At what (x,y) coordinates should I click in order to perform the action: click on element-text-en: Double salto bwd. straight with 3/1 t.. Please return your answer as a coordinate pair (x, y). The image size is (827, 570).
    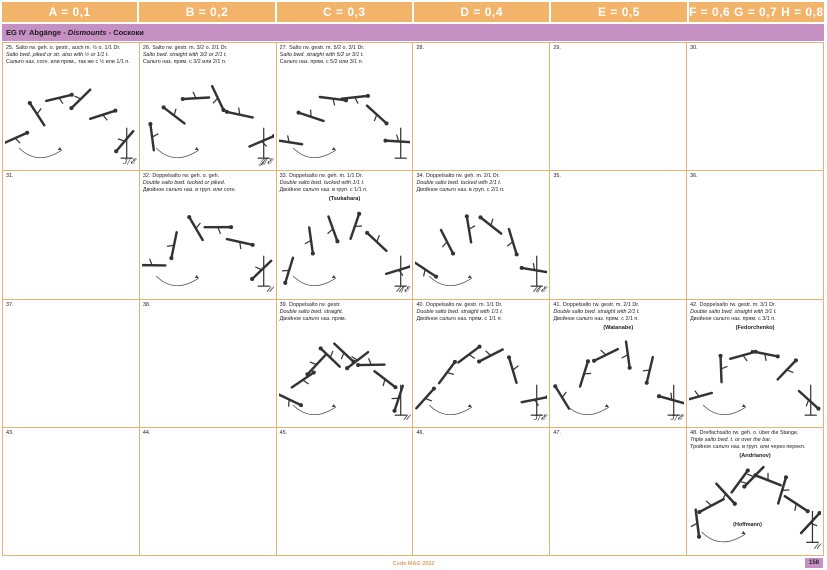
    Looking at the image, I should click on (733, 311).